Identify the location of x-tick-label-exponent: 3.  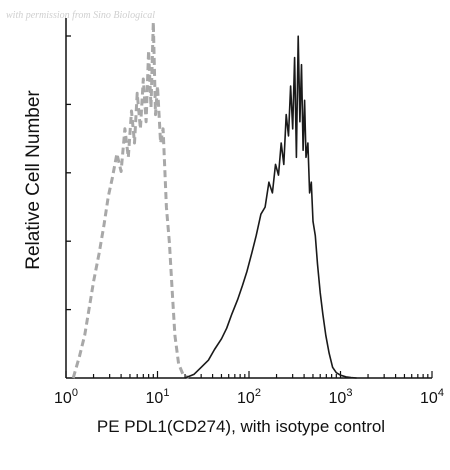
(349, 393).